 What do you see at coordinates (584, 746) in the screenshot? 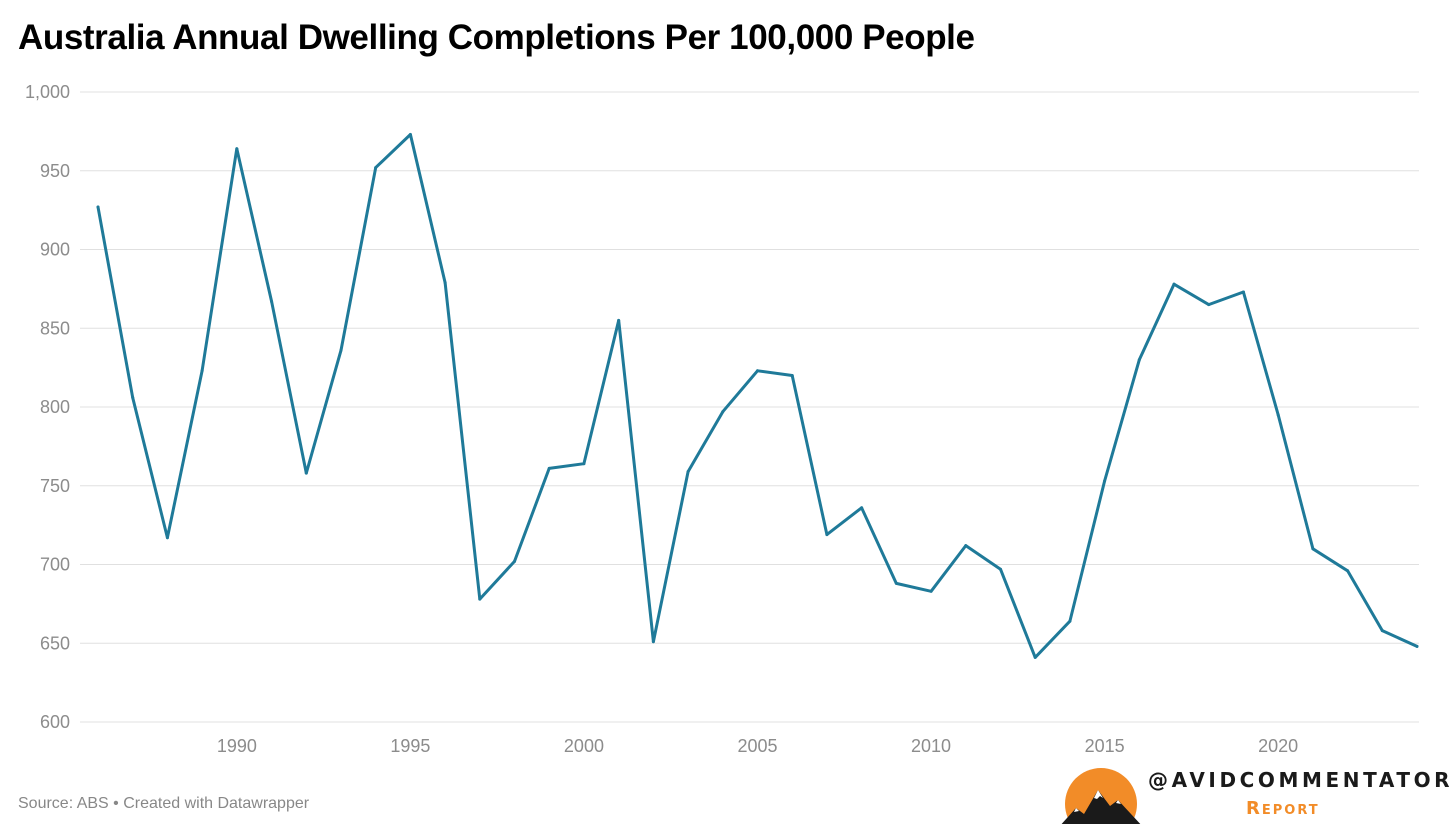
I see `x-tick-label: 2000` at bounding box center [584, 746].